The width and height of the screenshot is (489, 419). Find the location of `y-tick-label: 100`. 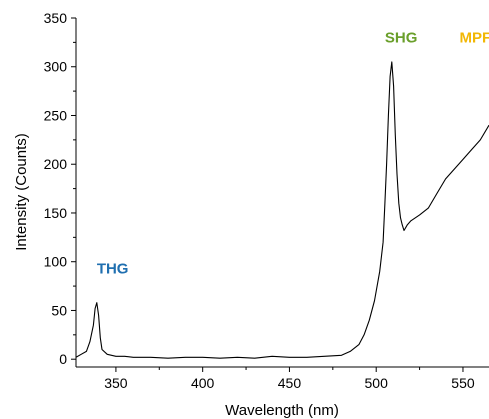

y-tick-label: 100 is located at coordinates (56, 262).